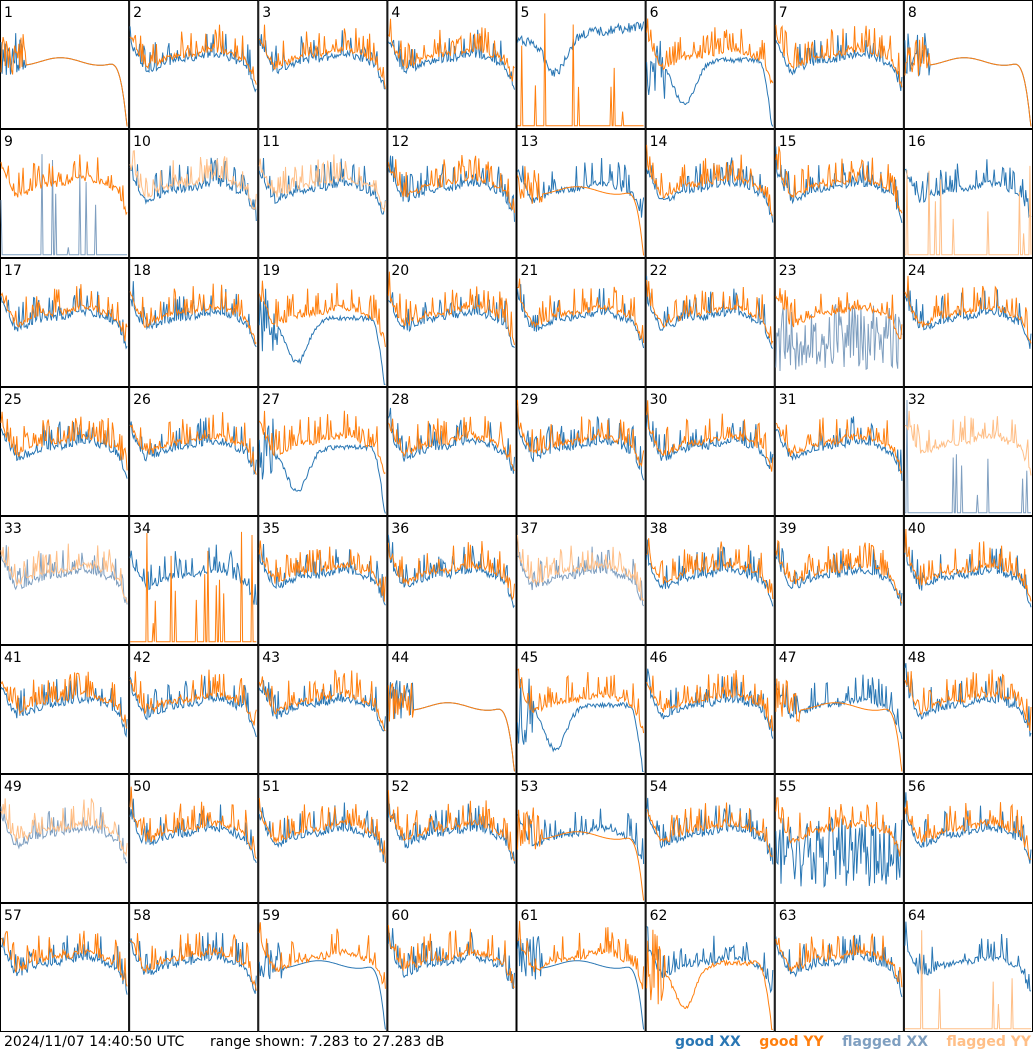 The width and height of the screenshot is (1033, 1053). Describe the element at coordinates (94, 1042) in the screenshot. I see `timestamp-label: 2024/11/07 14:40:50 UTC` at that location.